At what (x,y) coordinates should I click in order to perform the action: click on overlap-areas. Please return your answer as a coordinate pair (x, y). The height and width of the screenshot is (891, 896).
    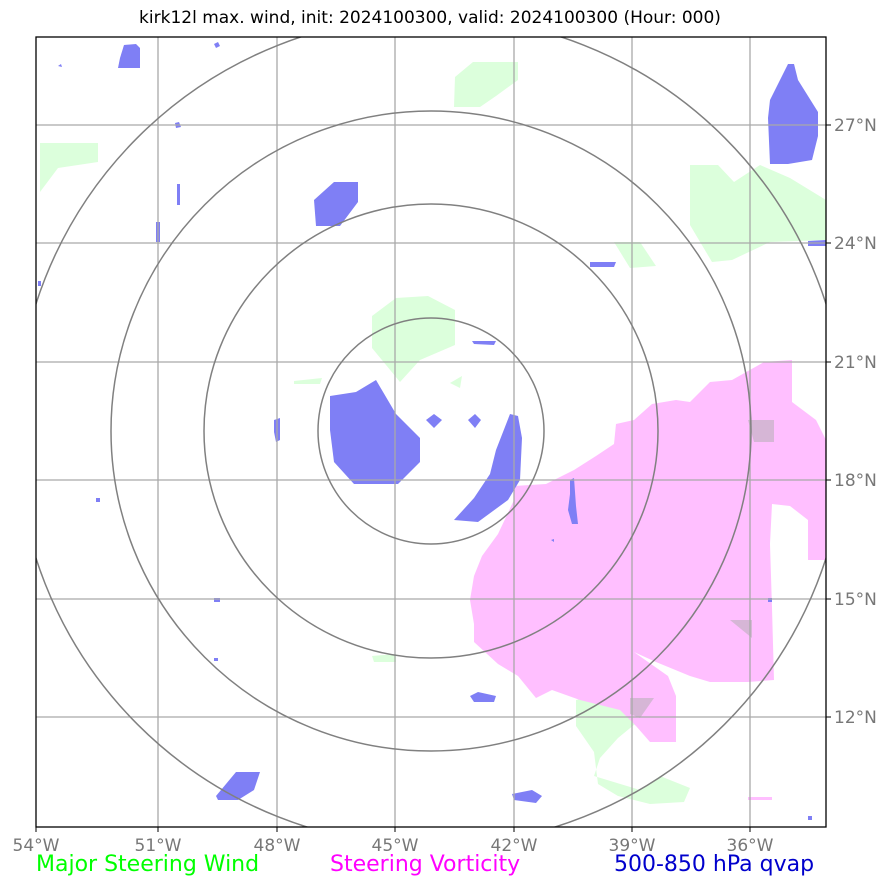
    Looking at the image, I should click on (702, 569).